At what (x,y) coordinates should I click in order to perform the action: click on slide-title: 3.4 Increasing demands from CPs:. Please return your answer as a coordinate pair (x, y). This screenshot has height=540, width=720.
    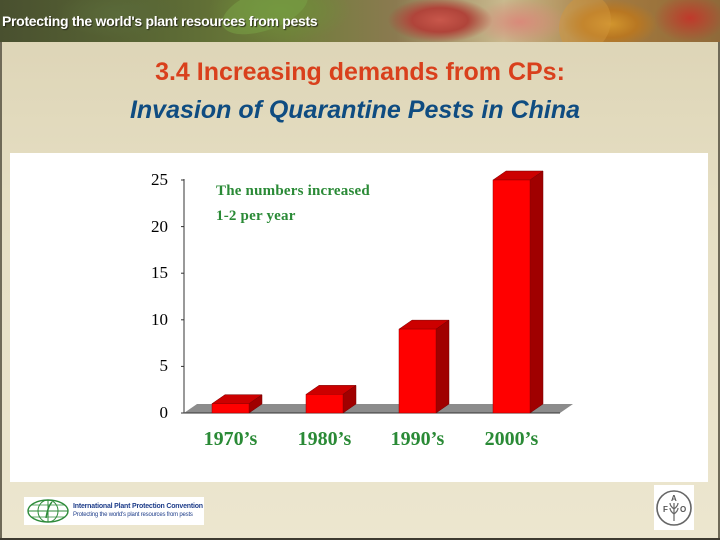
    Looking at the image, I should click on (360, 72).